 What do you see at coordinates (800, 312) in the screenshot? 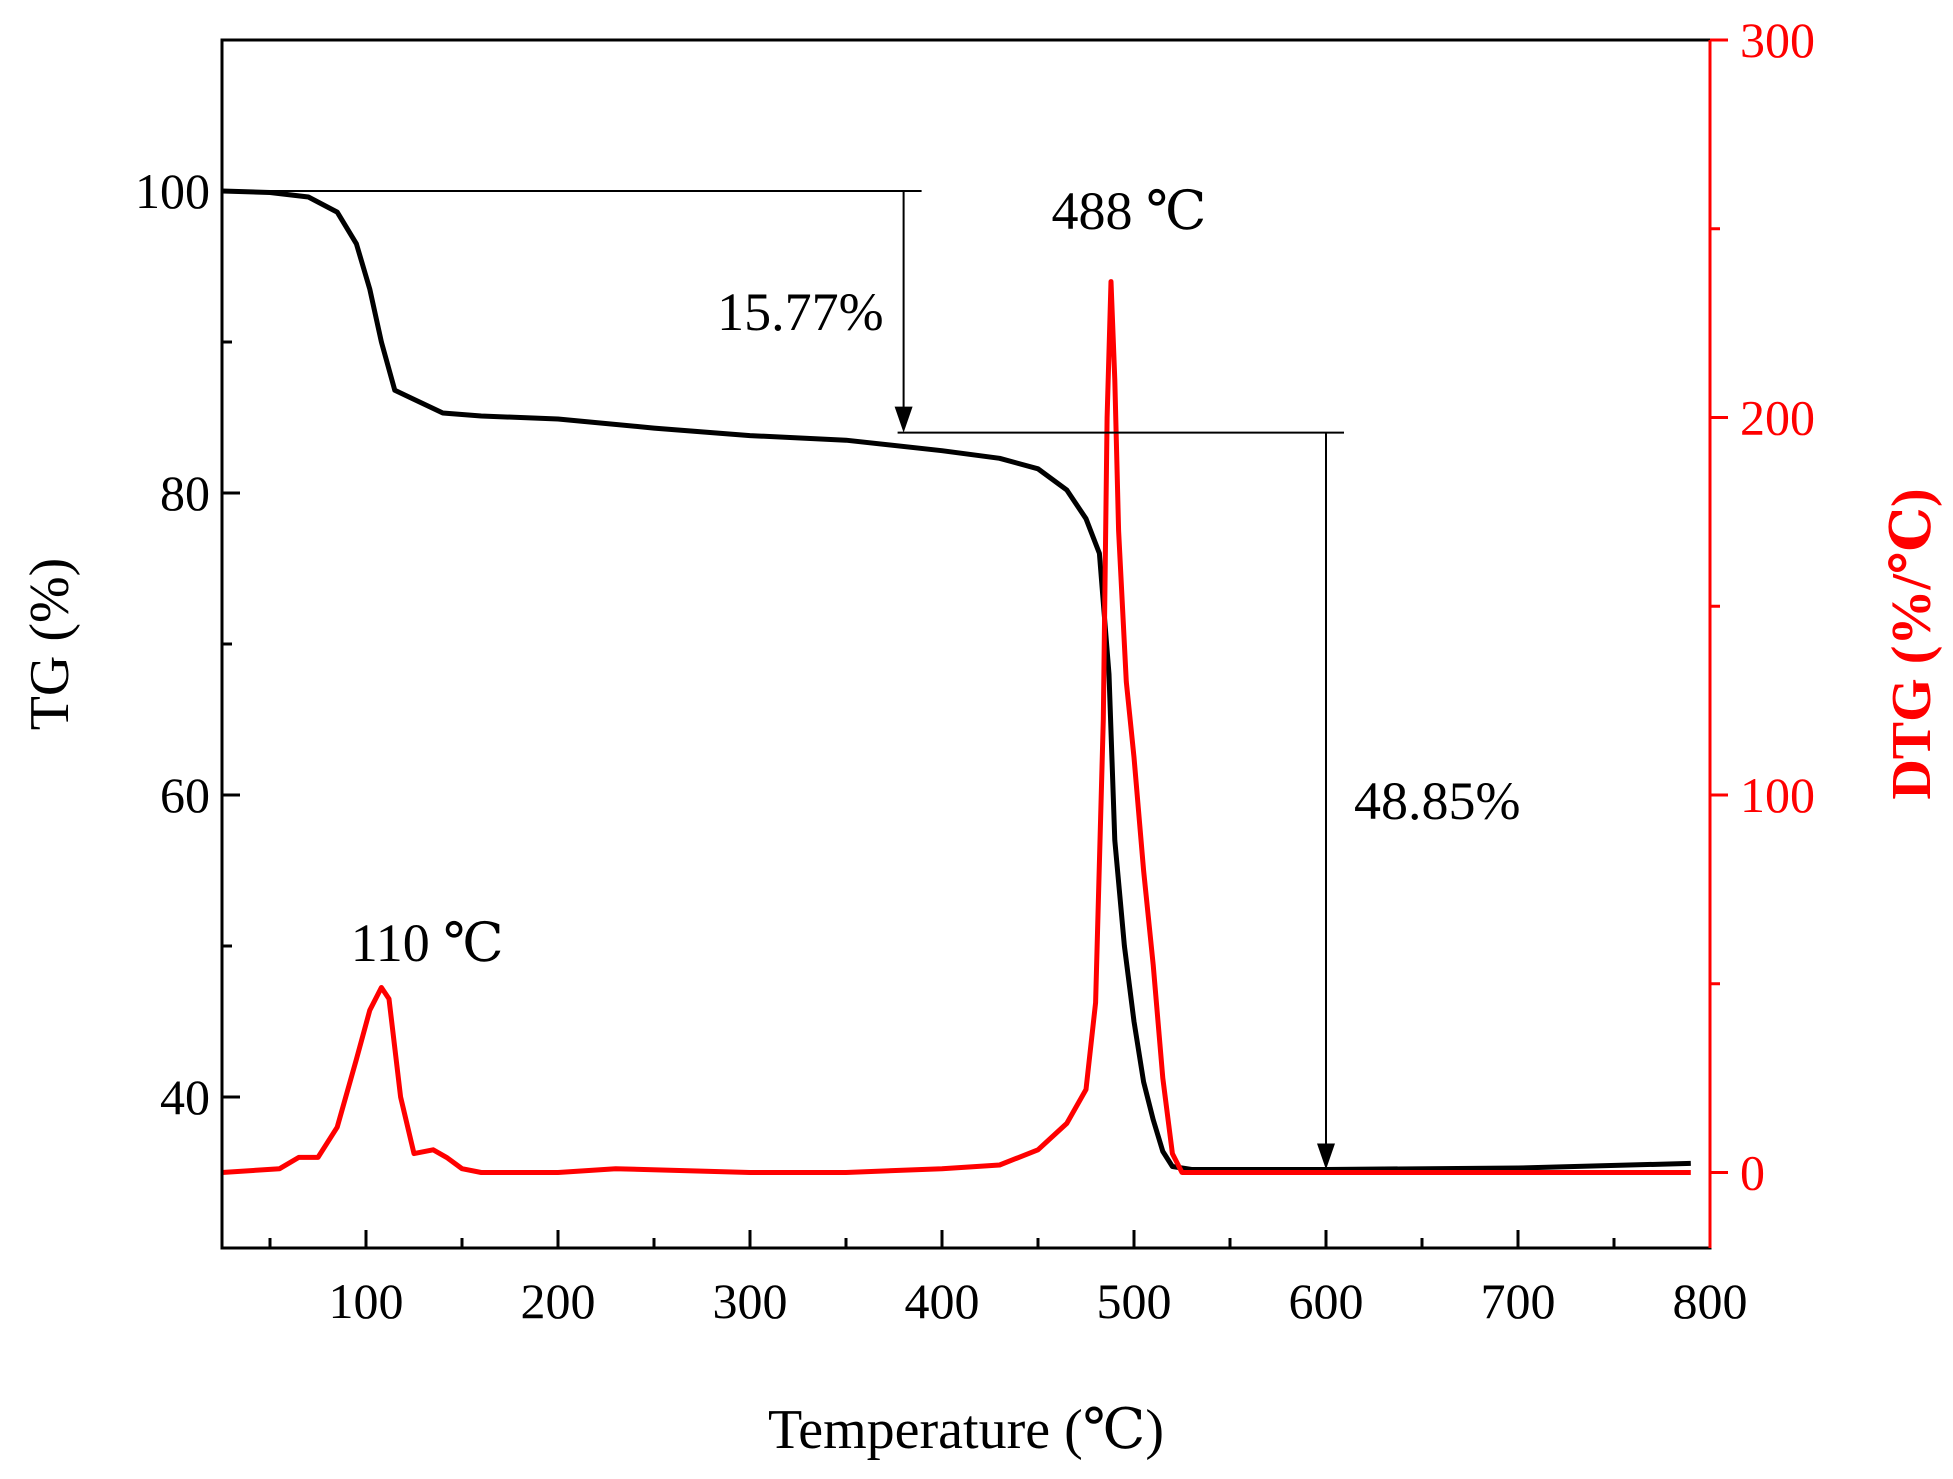
I see `annotation-15-77: 15.77%` at bounding box center [800, 312].